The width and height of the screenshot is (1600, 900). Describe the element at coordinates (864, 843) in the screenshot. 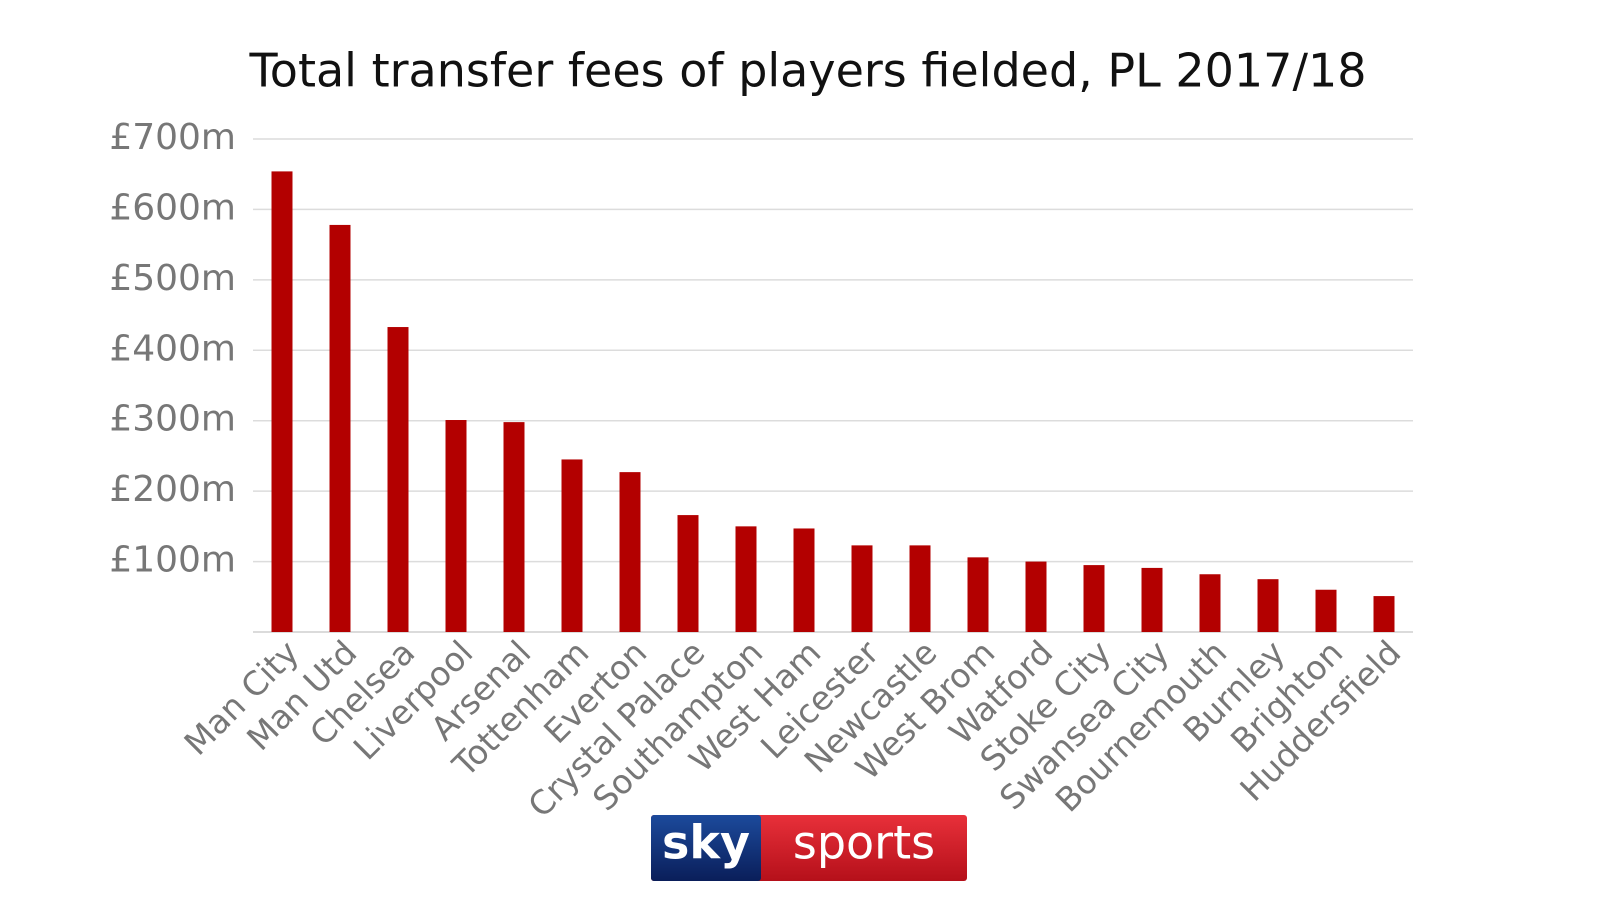

I see `logo-sports: sports` at that location.